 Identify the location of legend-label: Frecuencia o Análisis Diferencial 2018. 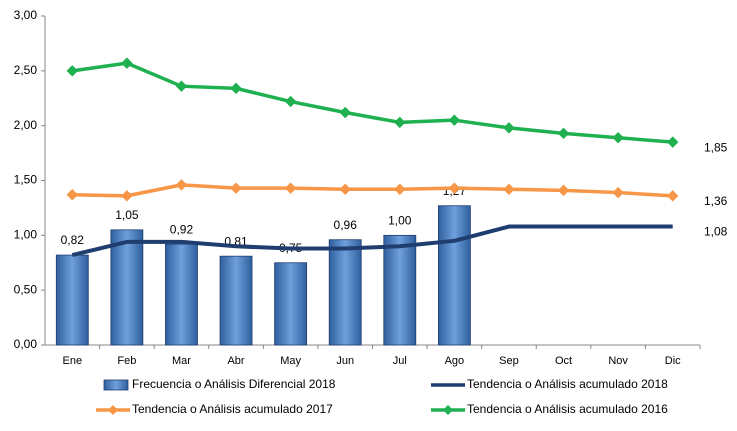
(234, 384).